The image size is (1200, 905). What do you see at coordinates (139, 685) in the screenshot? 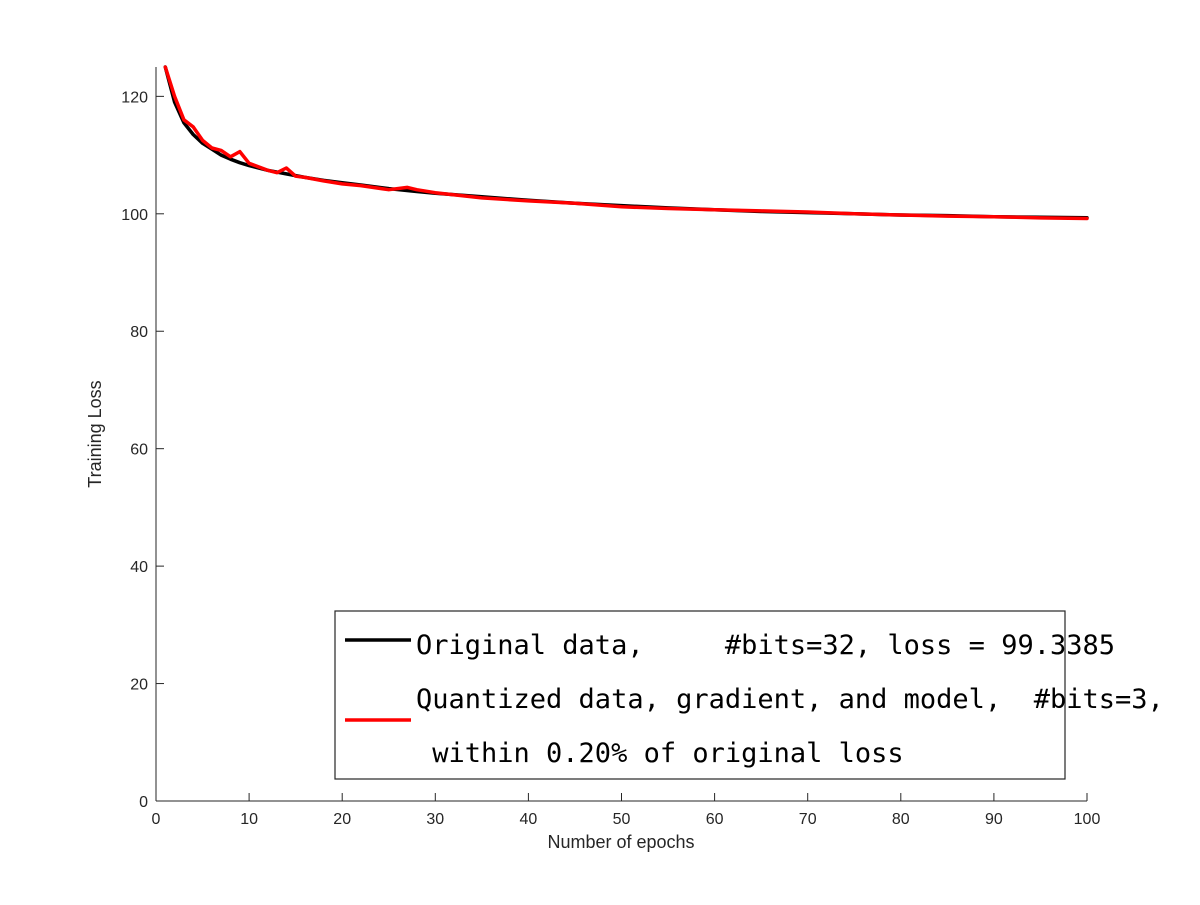
I see `y-tick-label: 20` at bounding box center [139, 685].